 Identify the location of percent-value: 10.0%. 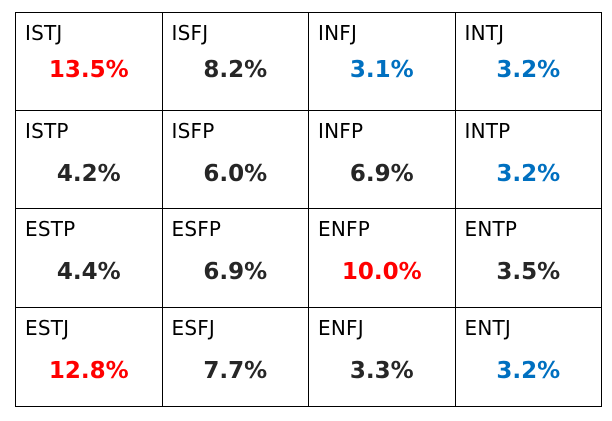
(381, 272).